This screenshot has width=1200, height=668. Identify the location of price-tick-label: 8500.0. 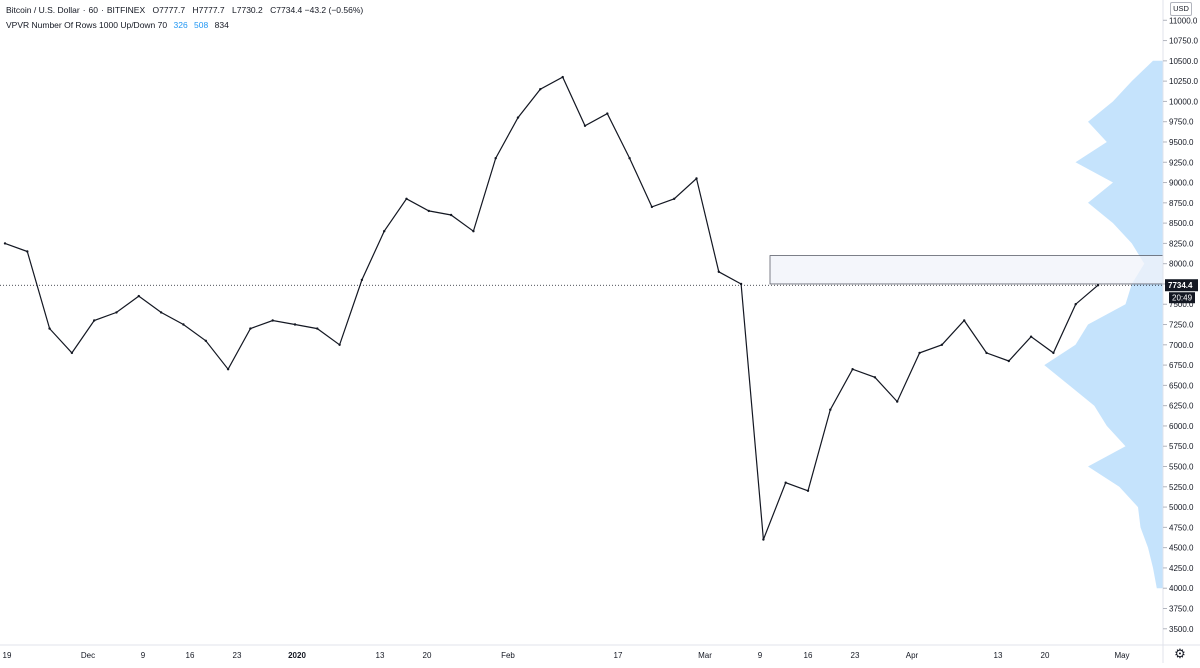
(1181, 223).